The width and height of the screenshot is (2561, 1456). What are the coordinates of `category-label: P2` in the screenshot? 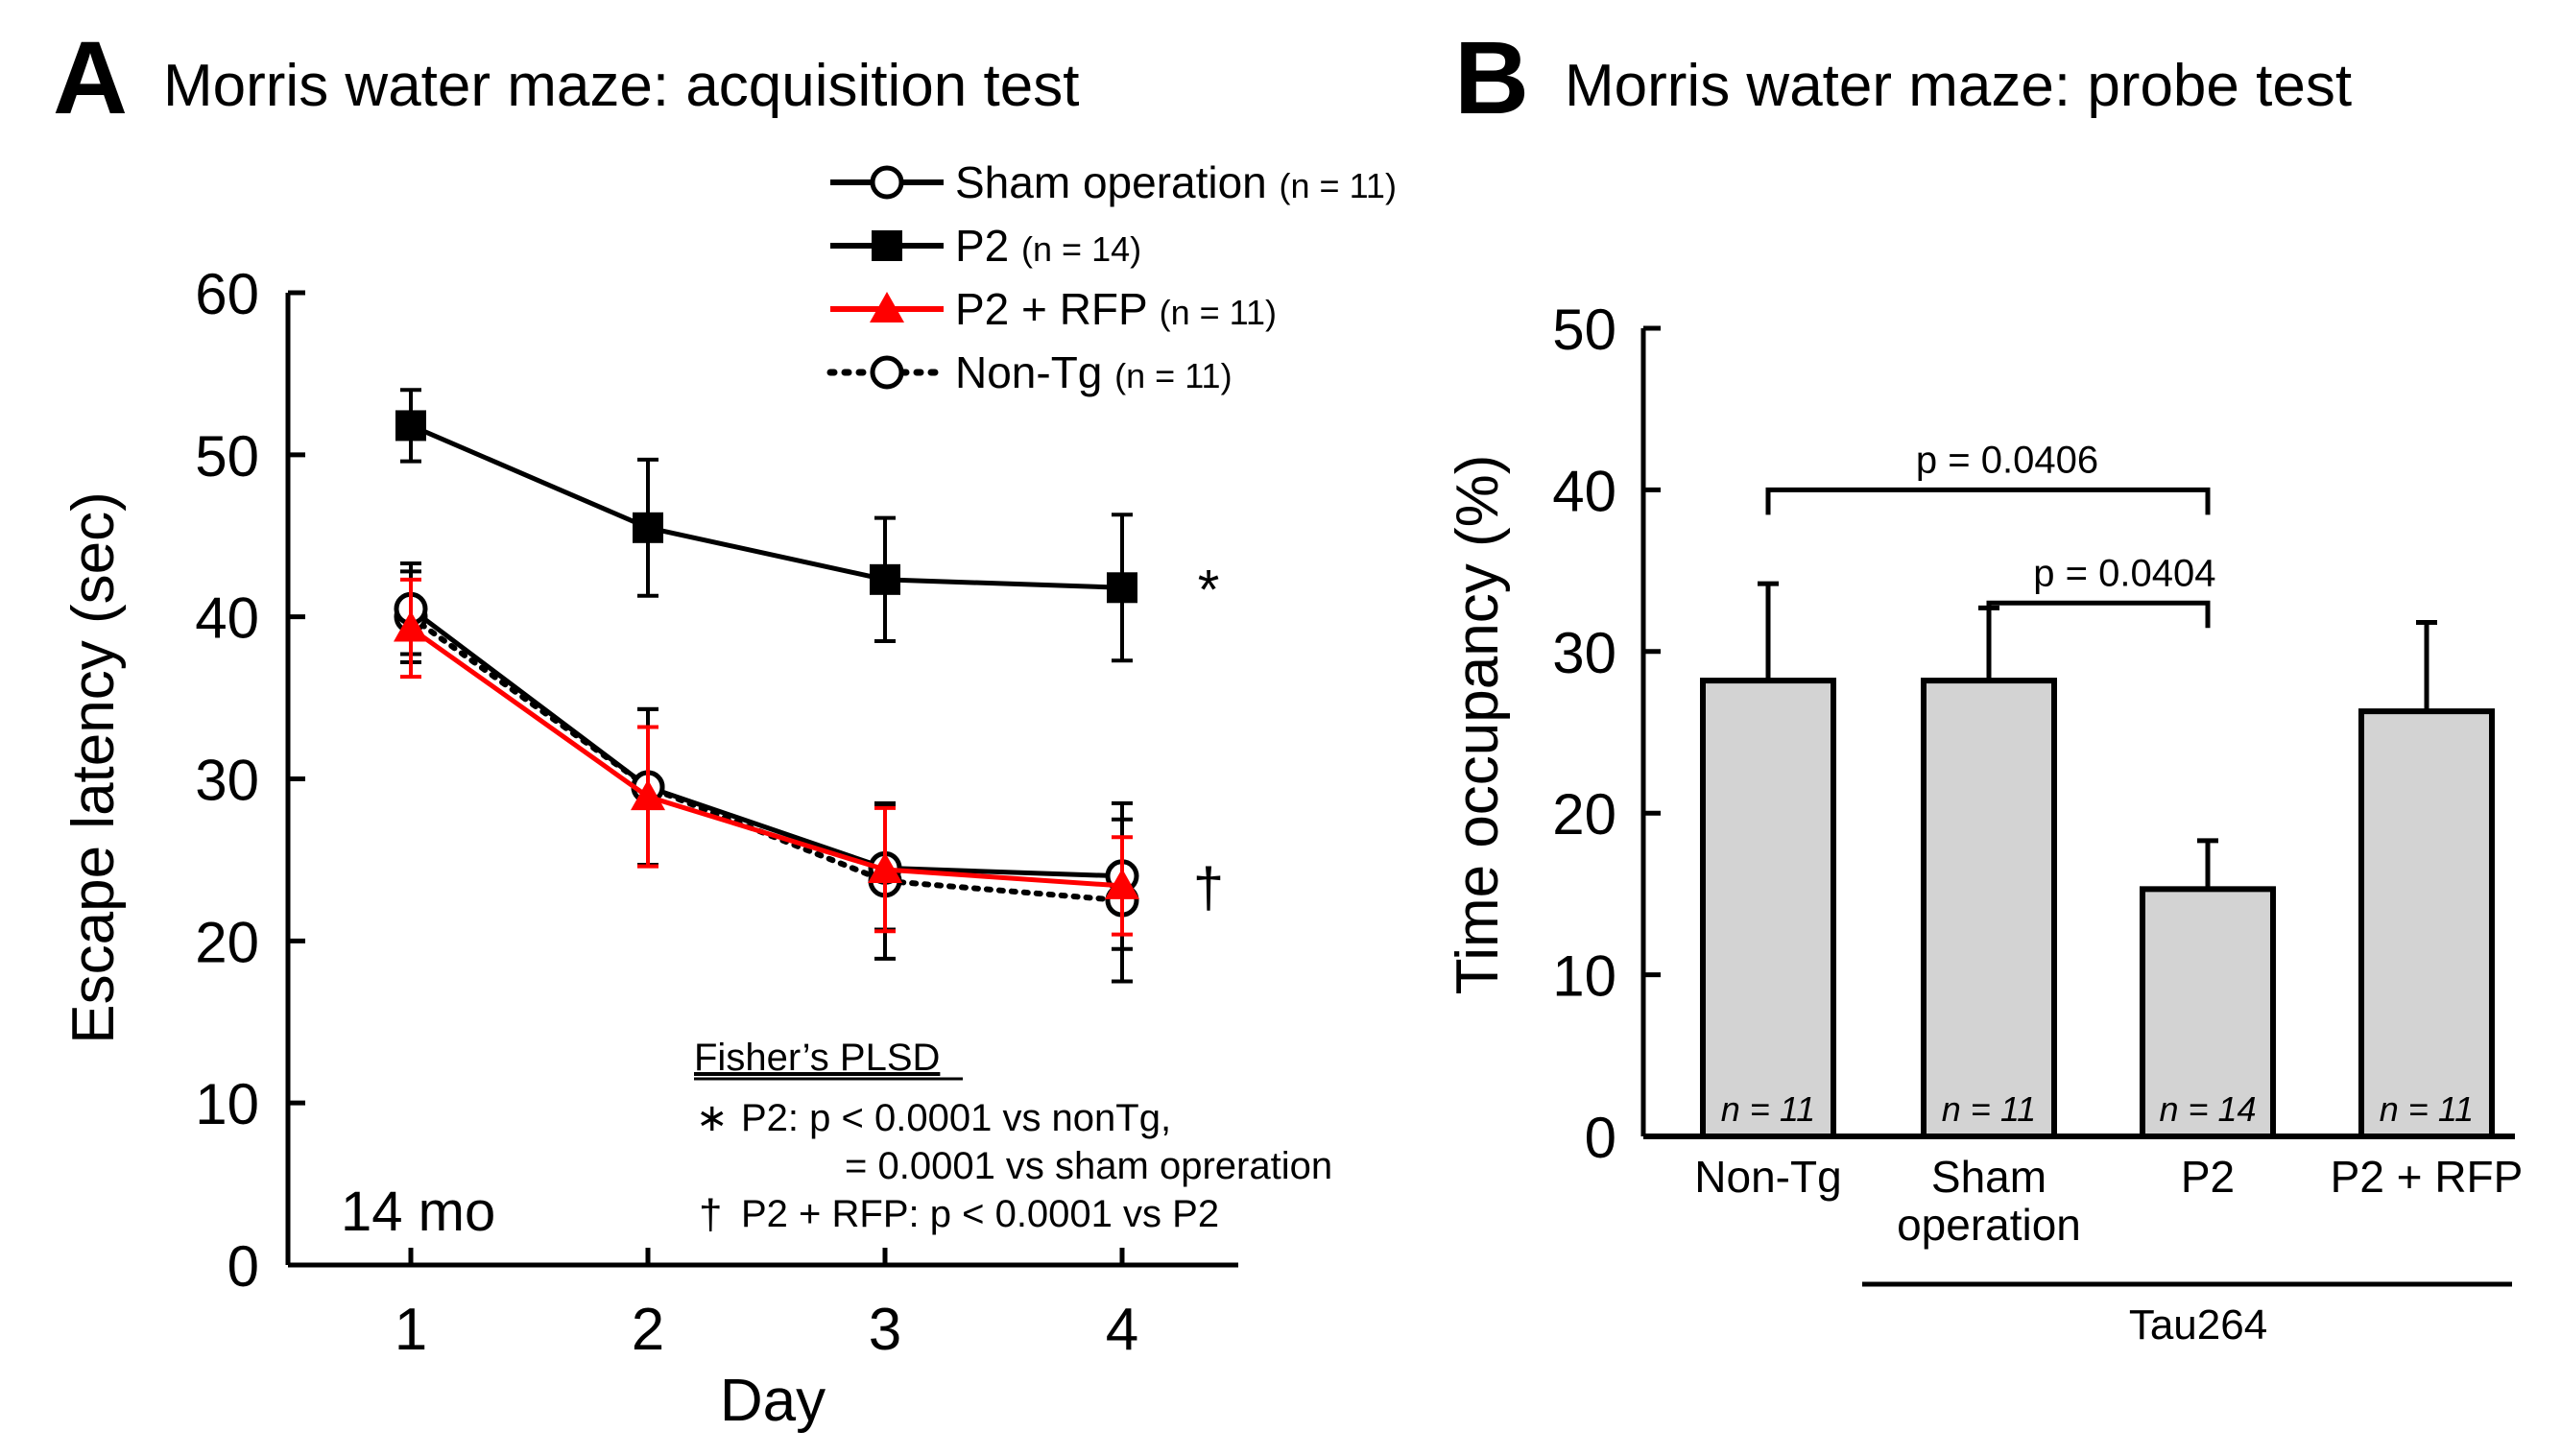 It's located at (2208, 1177).